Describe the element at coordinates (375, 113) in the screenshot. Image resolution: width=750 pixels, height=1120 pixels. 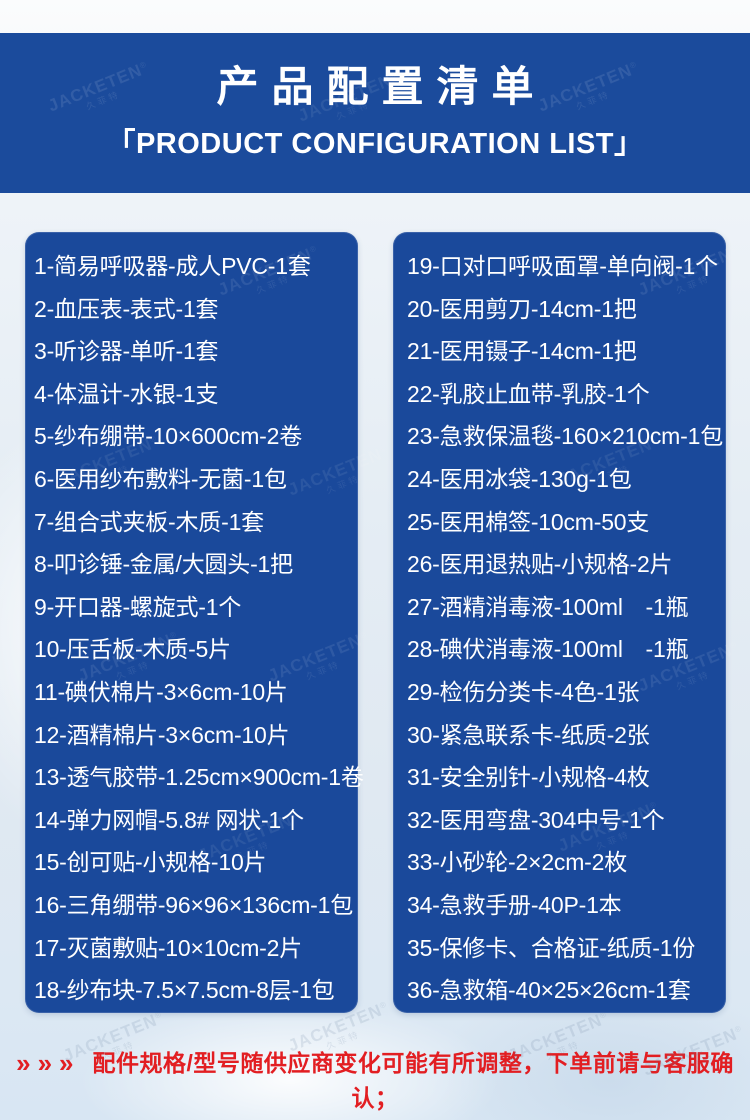
I see `header-banner: 产品配置清单 「PRODUCT CONFIGURATION LIST」` at that location.